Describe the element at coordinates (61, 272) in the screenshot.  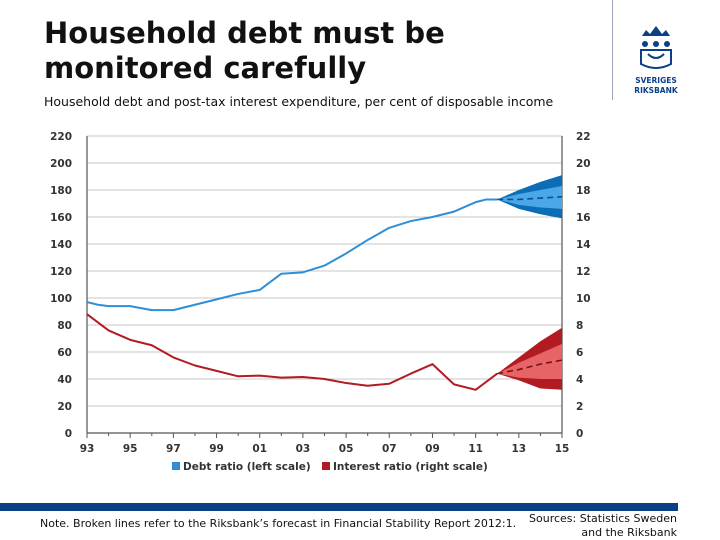
I see `y-left-tick-label: 120` at that location.